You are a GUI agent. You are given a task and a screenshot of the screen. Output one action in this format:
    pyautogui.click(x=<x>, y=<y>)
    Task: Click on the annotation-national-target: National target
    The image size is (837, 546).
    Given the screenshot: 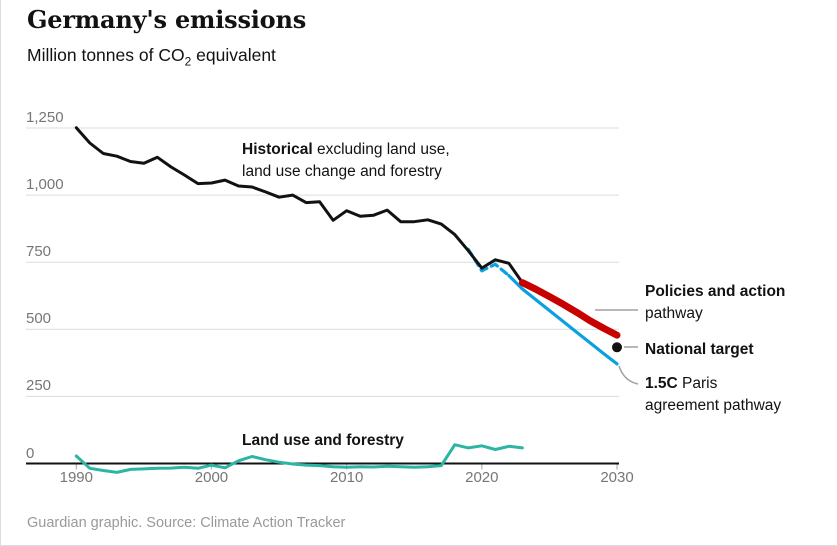 What is the action you would take?
    pyautogui.click(x=699, y=350)
    